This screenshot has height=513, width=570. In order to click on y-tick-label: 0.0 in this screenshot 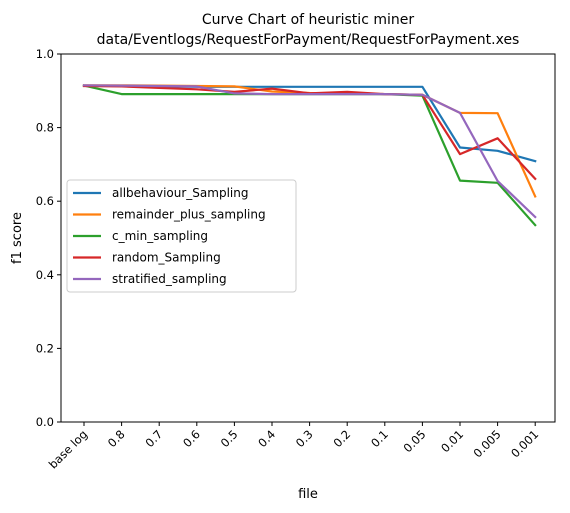, I will do `click(45, 422)`.